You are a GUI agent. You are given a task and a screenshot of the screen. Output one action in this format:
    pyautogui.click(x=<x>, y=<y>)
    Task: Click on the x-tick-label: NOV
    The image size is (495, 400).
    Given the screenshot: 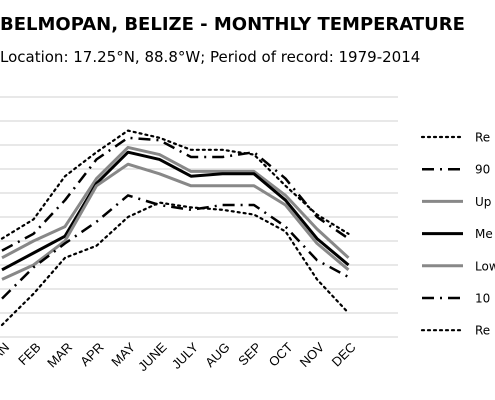 What is the action you would take?
    pyautogui.click(x=312, y=354)
    